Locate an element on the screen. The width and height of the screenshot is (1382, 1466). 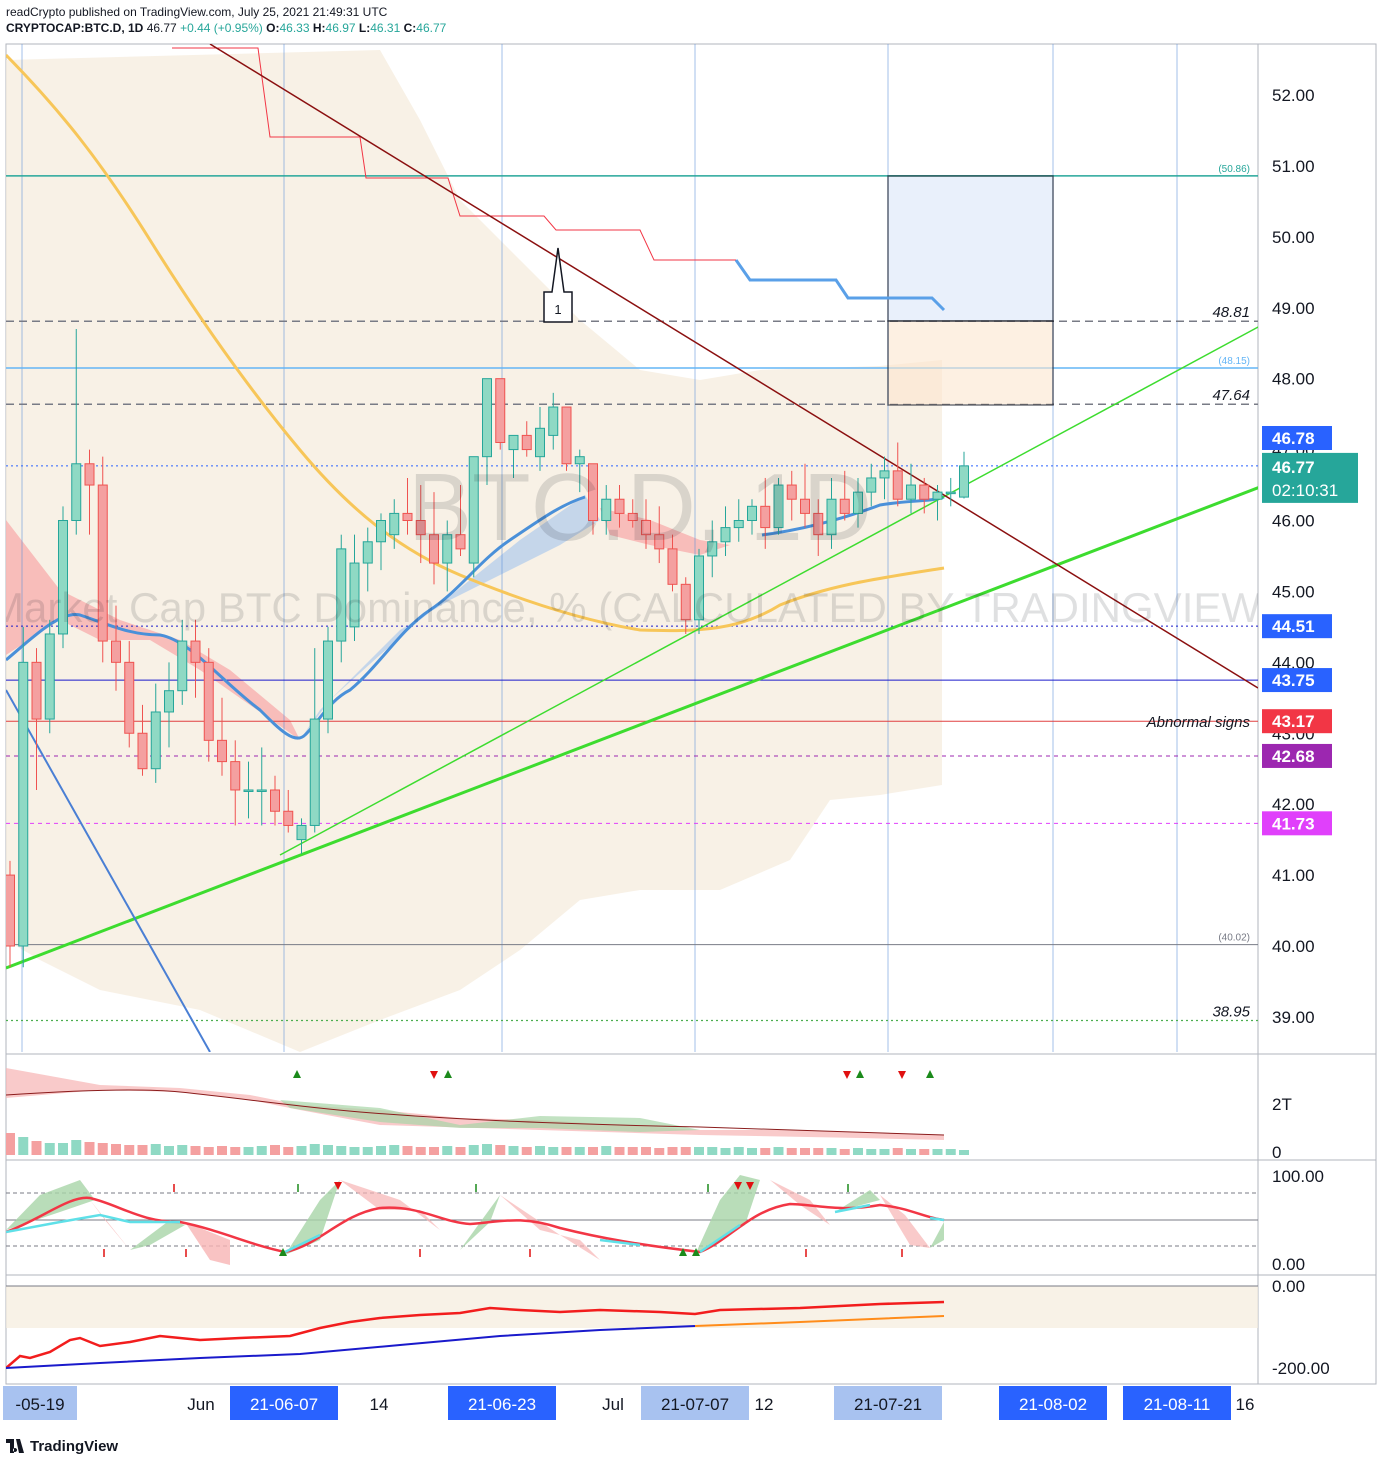
high-label: H: is located at coordinates (319, 28).